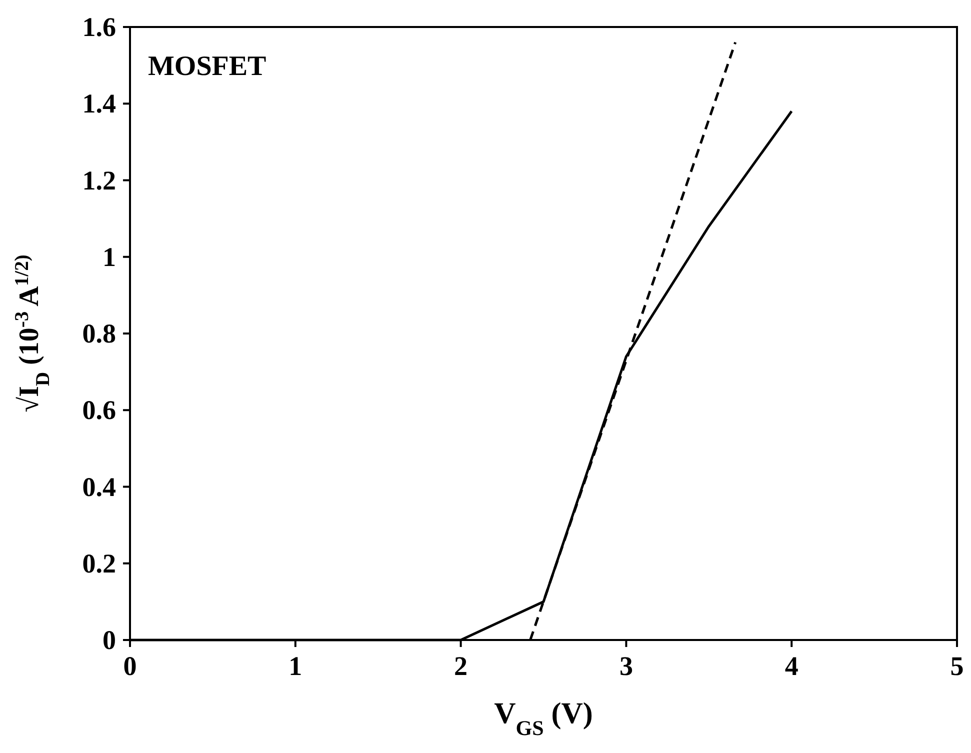  Describe the element at coordinates (626, 666) in the screenshot. I see `x-tick-label: 3` at that location.